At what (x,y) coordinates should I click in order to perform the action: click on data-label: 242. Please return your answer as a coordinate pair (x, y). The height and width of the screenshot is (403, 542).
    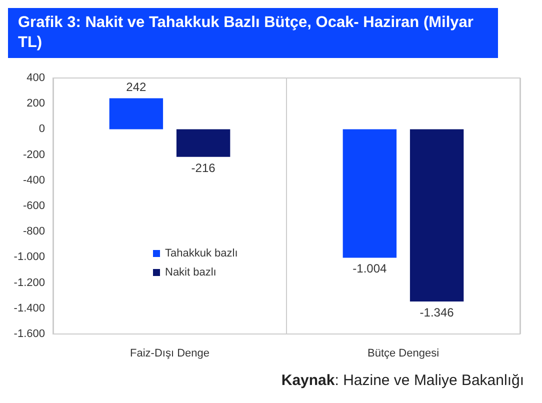
    Looking at the image, I should click on (136, 87).